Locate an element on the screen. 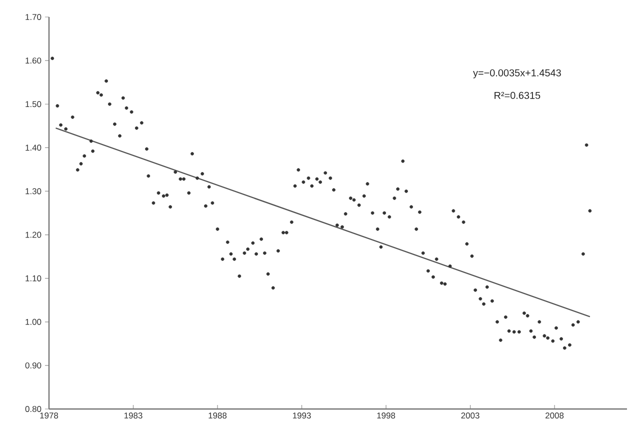 This screenshot has height=433, width=639. x-tick-label: 2003 is located at coordinates (470, 415).